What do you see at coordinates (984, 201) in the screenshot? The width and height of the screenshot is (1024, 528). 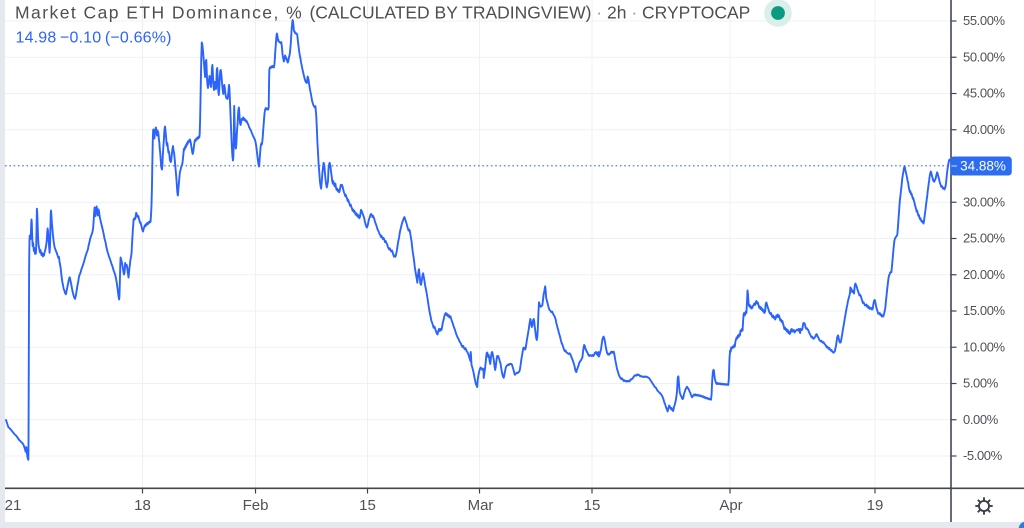 I see `svg-text: 30.00%` at bounding box center [984, 201].